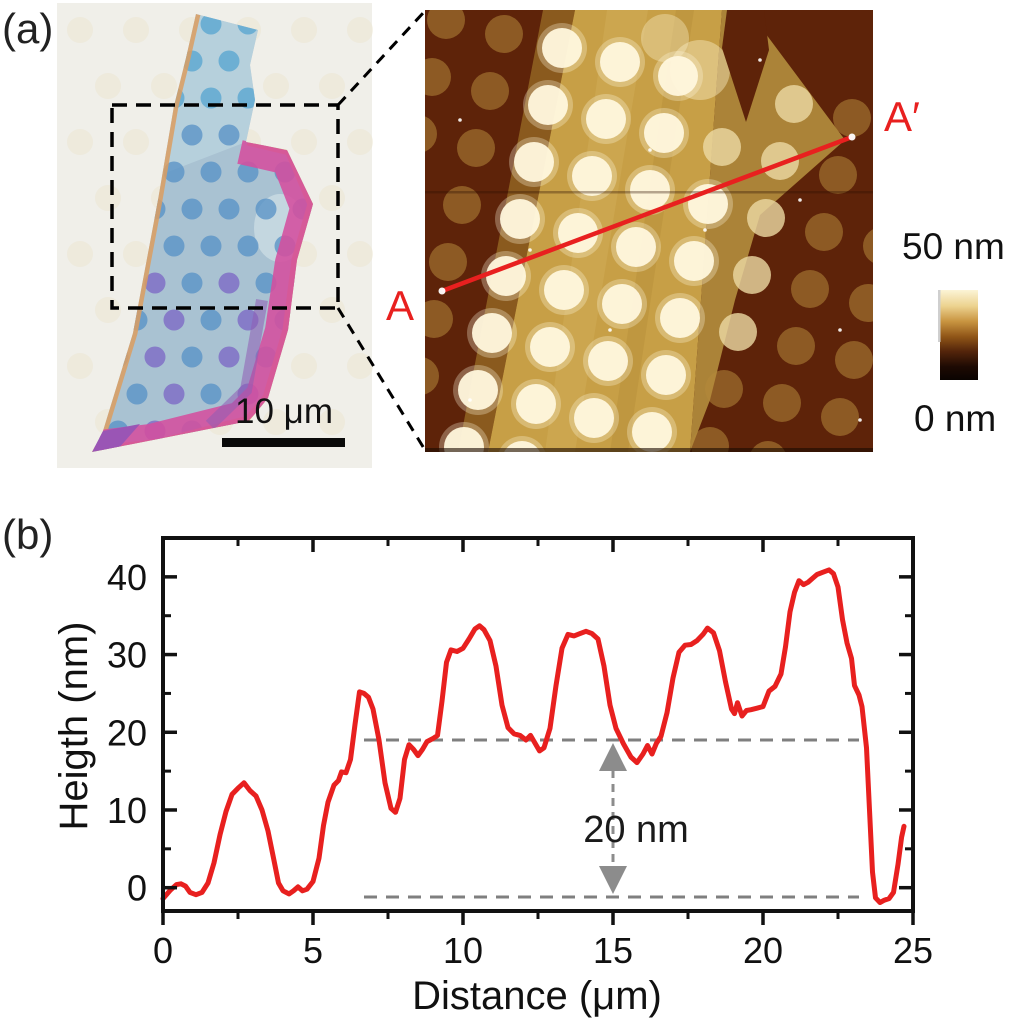 Image resolution: width=1013 pixels, height=1024 pixels. What do you see at coordinates (613, 880) in the screenshot?
I see `arrow-20nm-head-down` at bounding box center [613, 880].